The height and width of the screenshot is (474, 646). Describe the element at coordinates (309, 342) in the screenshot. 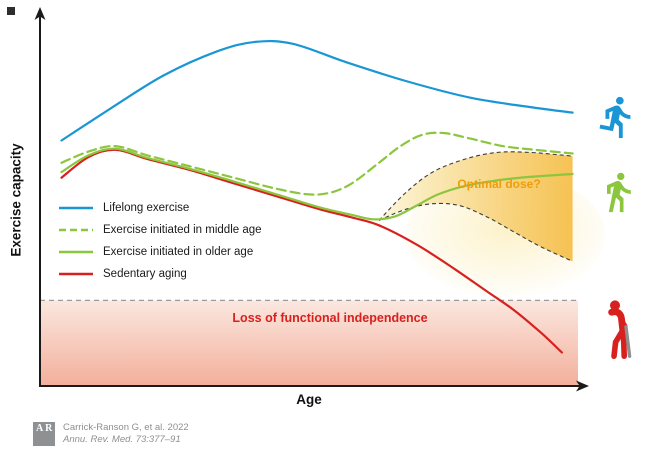

I see `loss-zone-area` at that location.